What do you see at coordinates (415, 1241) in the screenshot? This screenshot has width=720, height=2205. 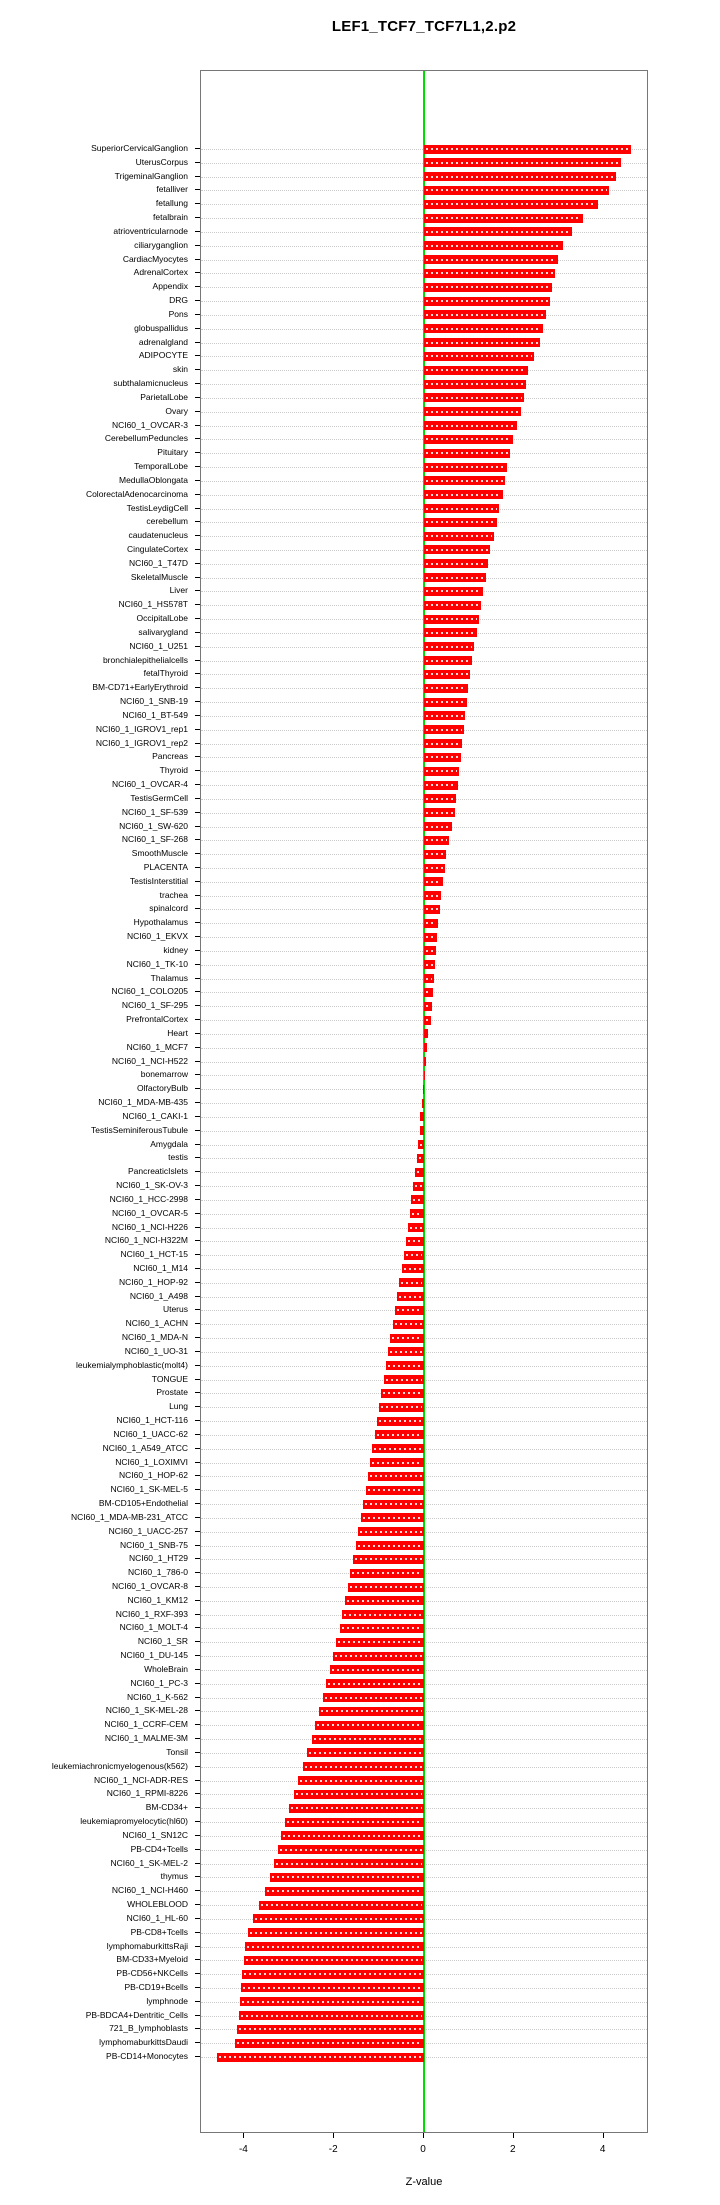 I see `bar-NCI60_1_NCI-H322M` at bounding box center [415, 1241].